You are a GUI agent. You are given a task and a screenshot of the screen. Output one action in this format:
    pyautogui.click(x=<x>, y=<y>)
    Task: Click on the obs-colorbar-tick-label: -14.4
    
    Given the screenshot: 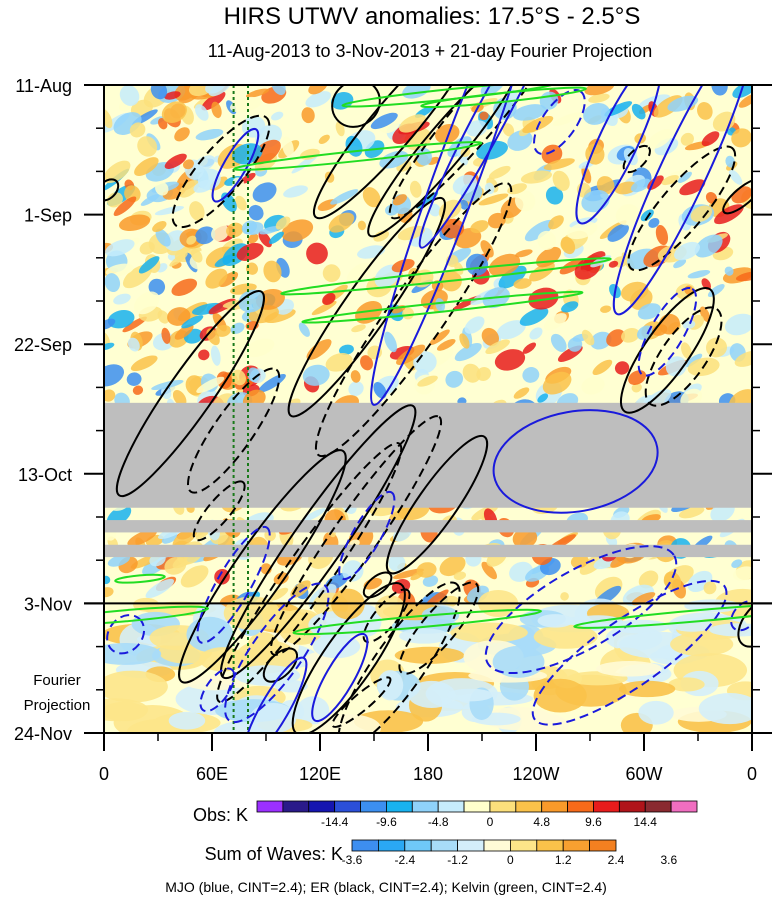 What is the action you would take?
    pyautogui.click(x=335, y=822)
    